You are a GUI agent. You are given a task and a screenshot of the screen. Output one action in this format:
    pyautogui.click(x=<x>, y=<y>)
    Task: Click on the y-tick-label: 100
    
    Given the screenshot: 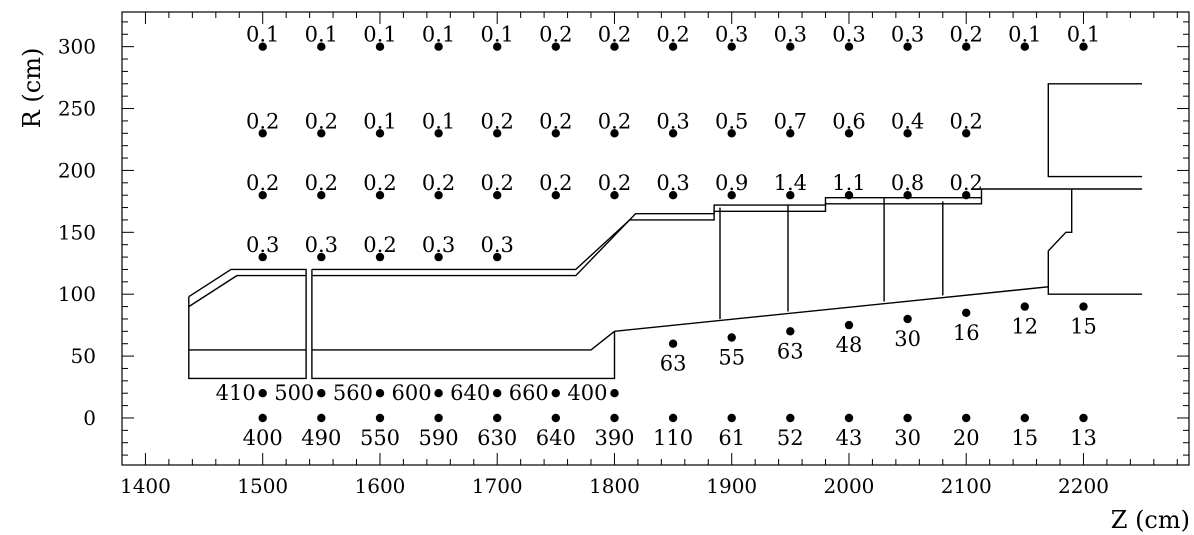 What is the action you would take?
    pyautogui.click(x=77, y=294)
    